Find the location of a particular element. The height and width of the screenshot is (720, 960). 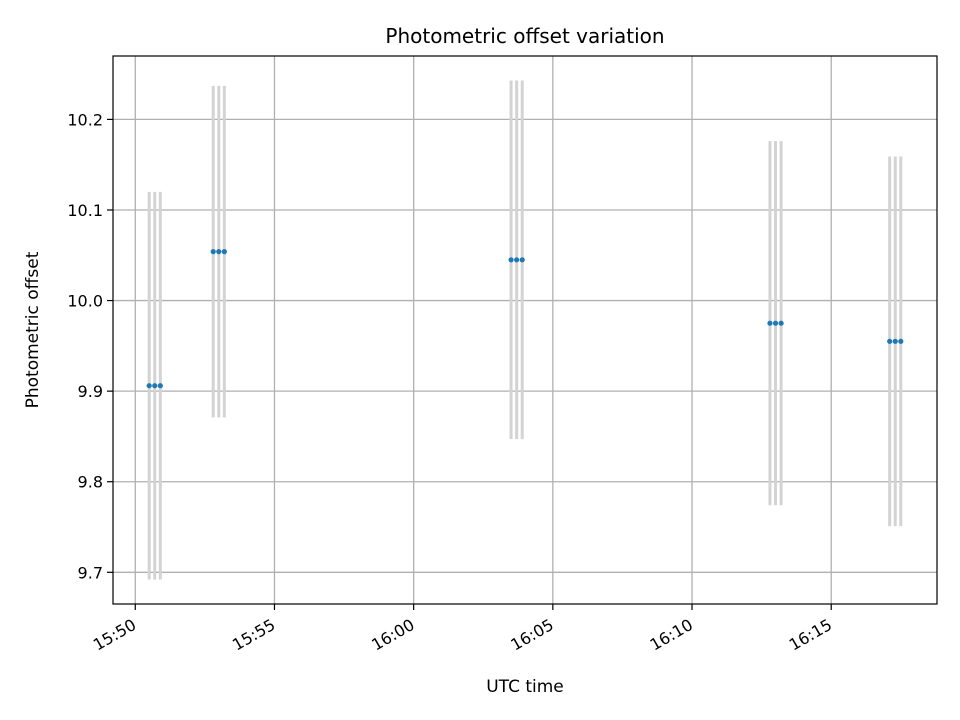

y-tick-label: 9.9 is located at coordinates (90, 391).